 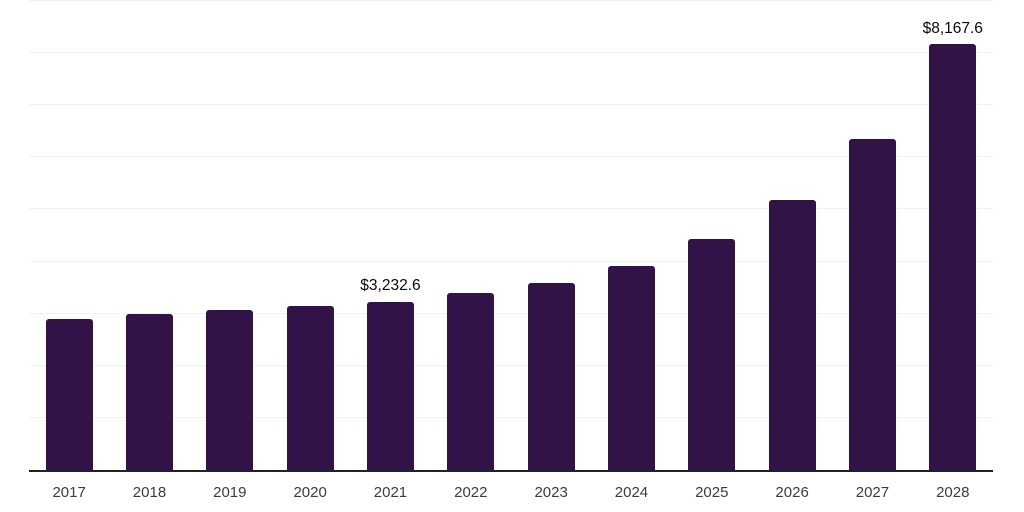 What do you see at coordinates (712, 492) in the screenshot?
I see `x-tick-label: 2025` at bounding box center [712, 492].